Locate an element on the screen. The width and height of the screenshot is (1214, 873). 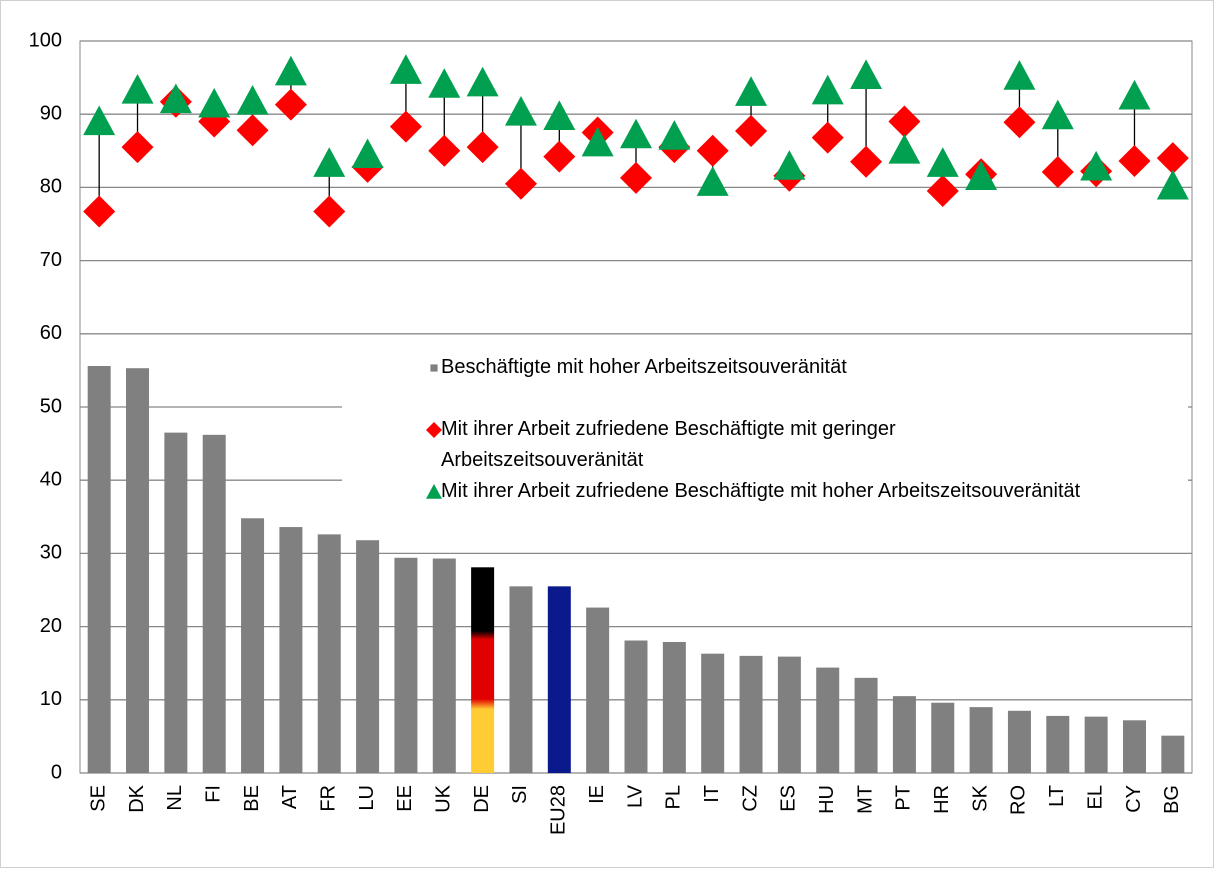
x-tick-label: HR is located at coordinates (942, 799).